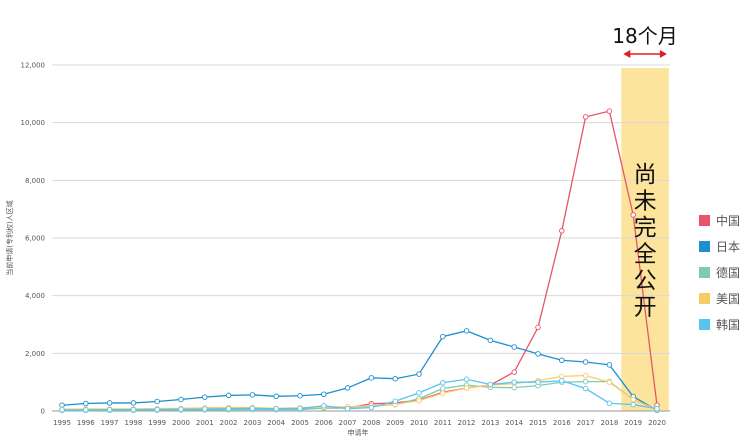 The image size is (750, 446). I want to click on y-tick-label: 4,000, so click(35, 296).